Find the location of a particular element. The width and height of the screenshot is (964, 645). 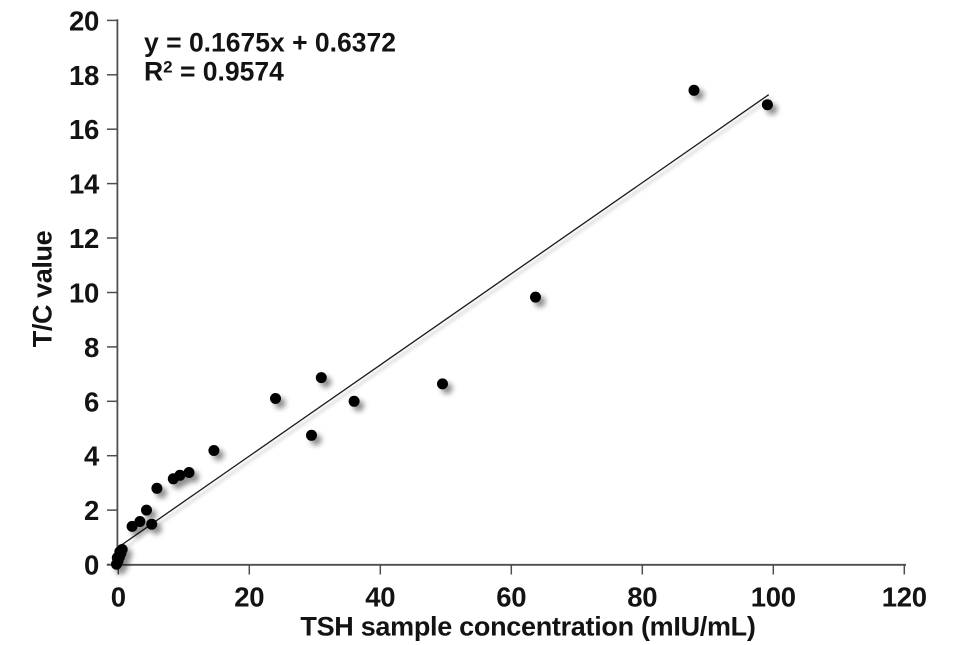

svg-text: 18 is located at coordinates (84, 75).